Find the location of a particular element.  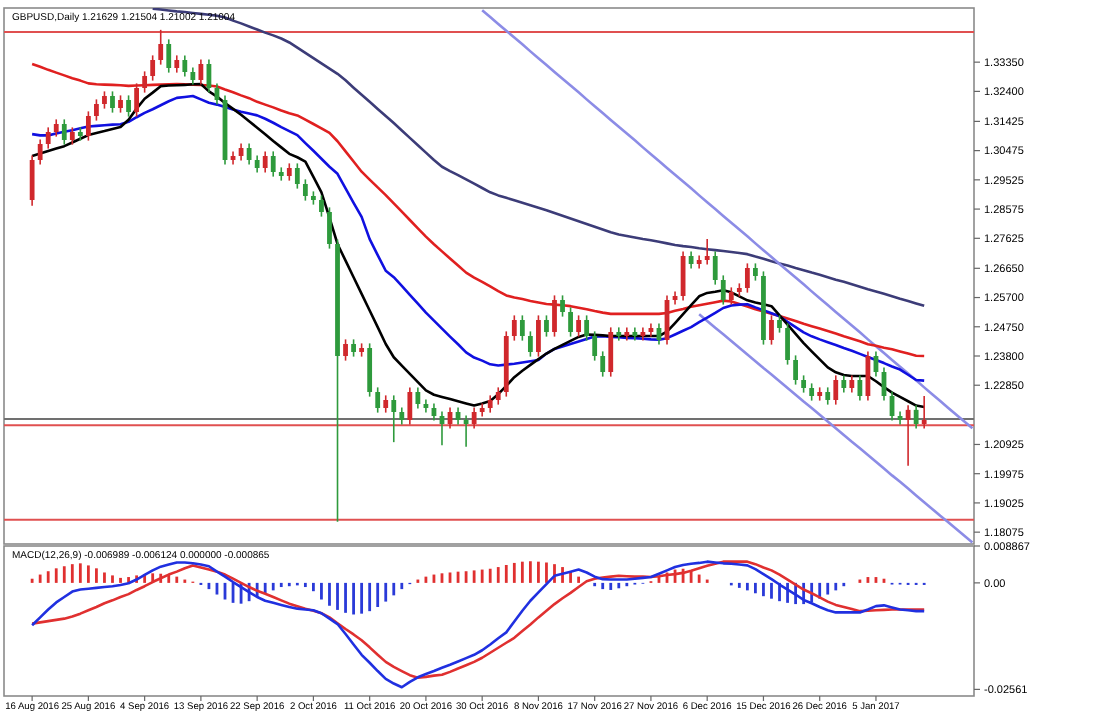

line-series is located at coordinates (835, 428).